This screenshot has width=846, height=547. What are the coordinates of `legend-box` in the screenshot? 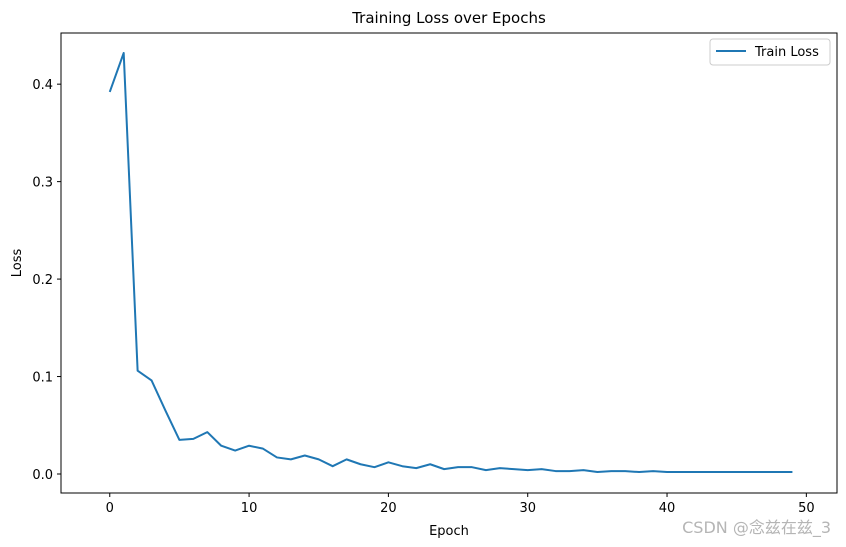 It's located at (770, 52).